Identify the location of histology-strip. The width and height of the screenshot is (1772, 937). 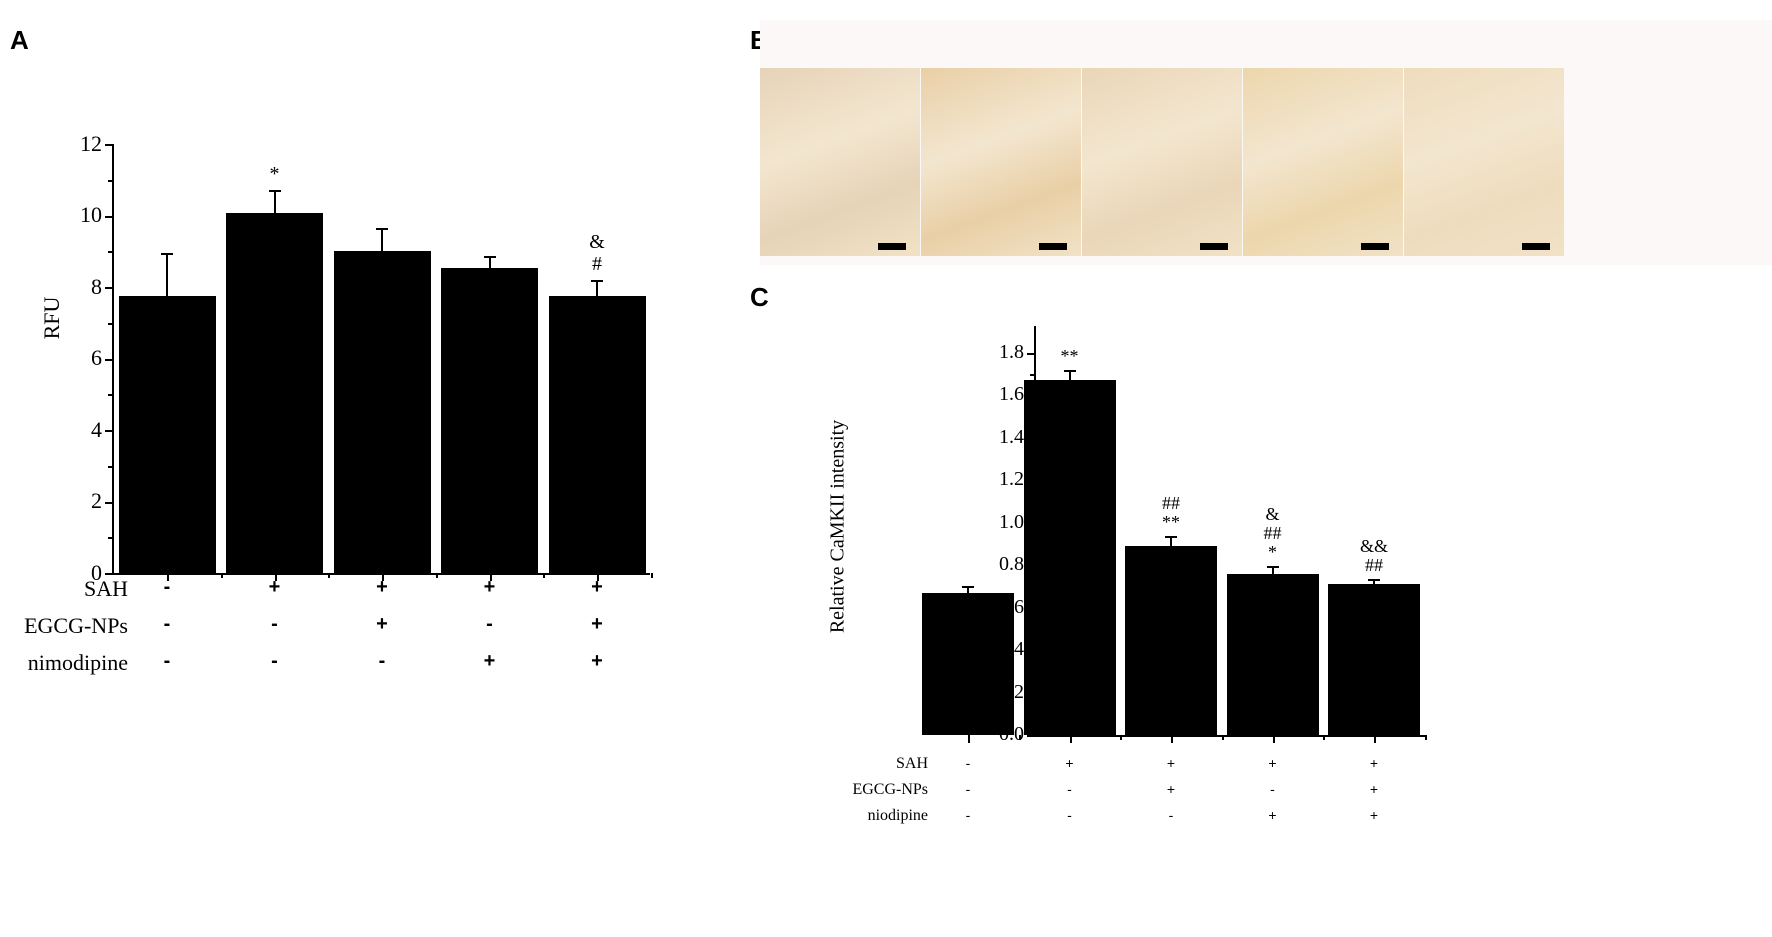
(1264, 162).